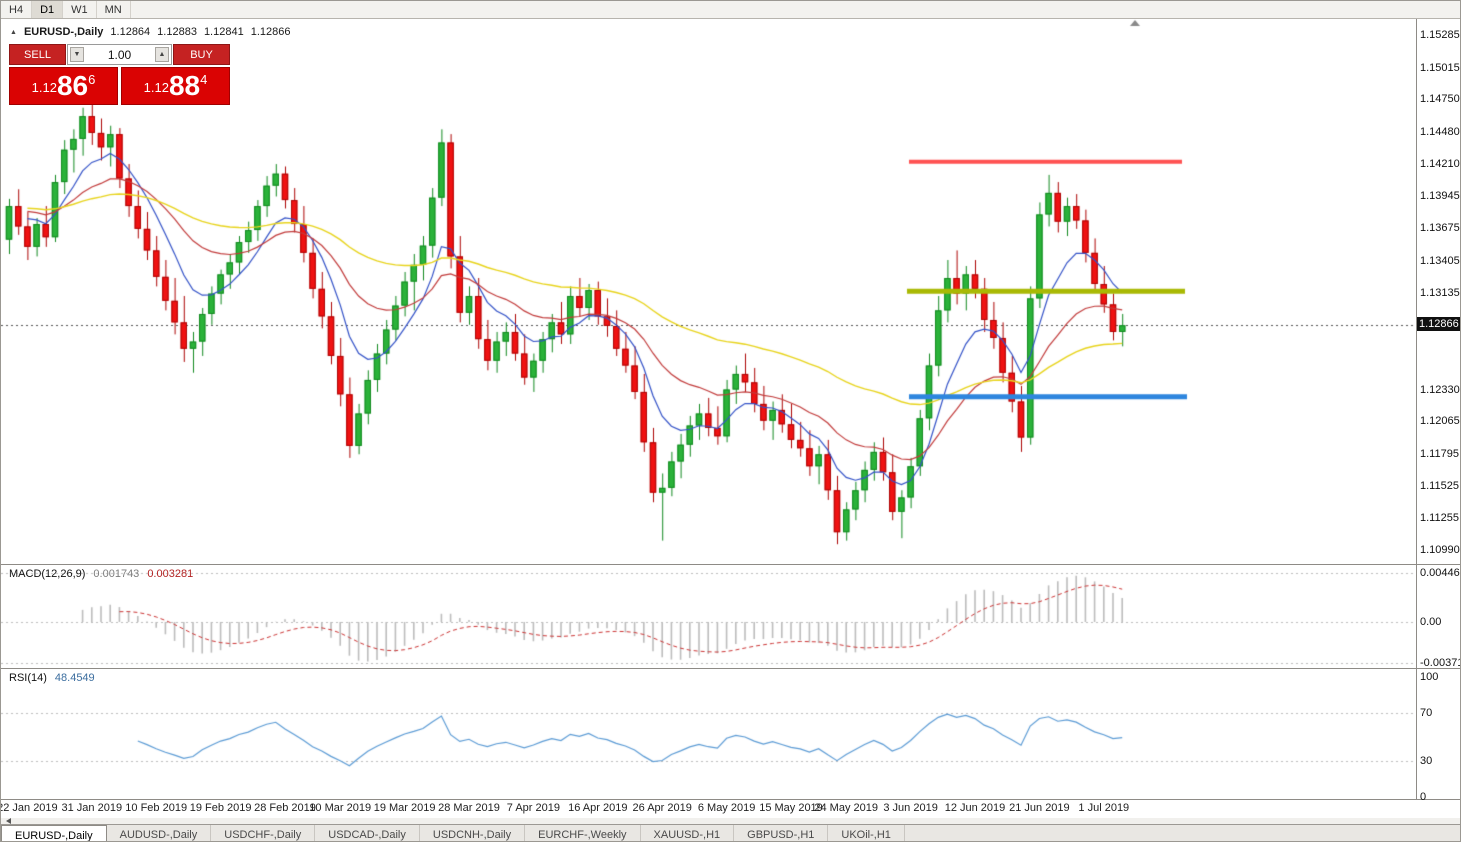  I want to click on timeframe-button-h4: H4, so click(17, 9).